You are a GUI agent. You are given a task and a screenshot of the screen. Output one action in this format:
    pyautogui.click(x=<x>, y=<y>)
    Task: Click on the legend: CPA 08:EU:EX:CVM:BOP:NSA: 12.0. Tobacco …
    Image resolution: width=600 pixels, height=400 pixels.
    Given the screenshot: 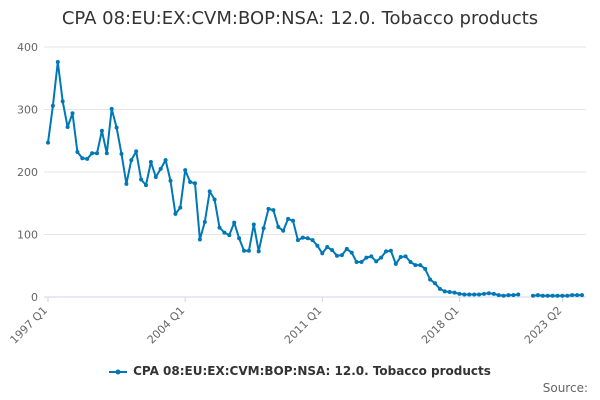 What is the action you would take?
    pyautogui.click(x=300, y=371)
    